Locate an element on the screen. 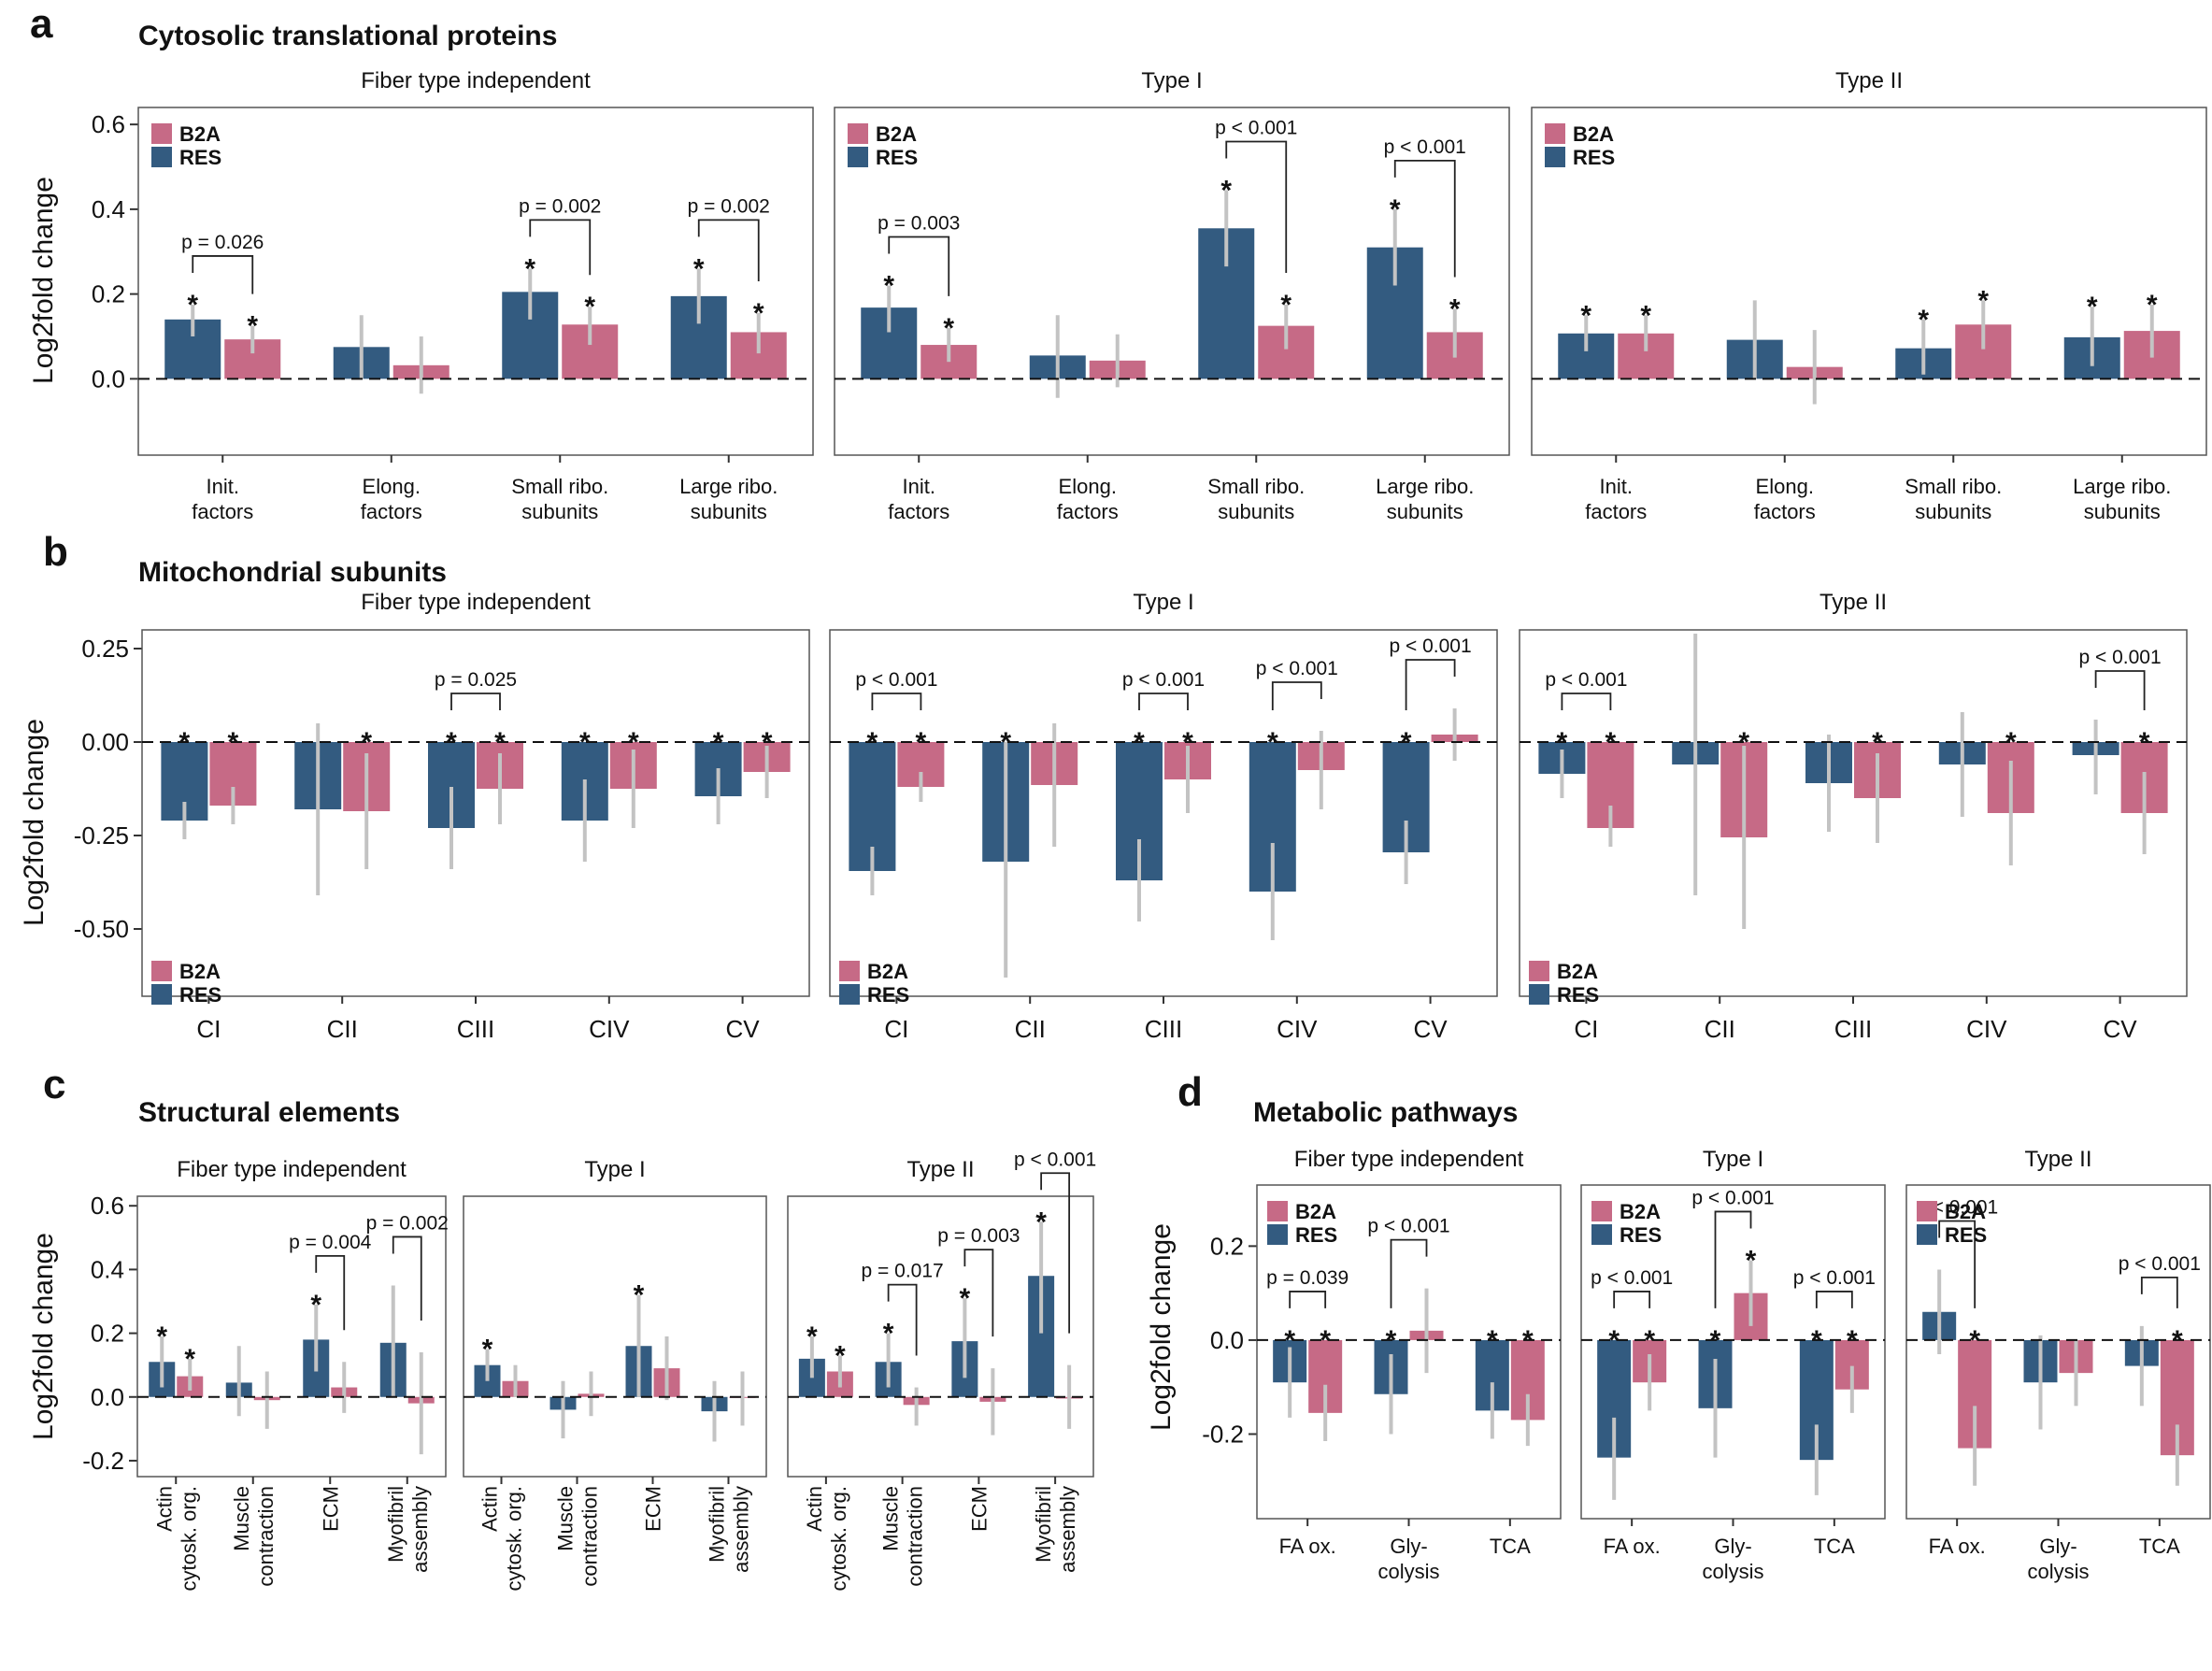  y-tick-label: 0.2 is located at coordinates (108, 294).